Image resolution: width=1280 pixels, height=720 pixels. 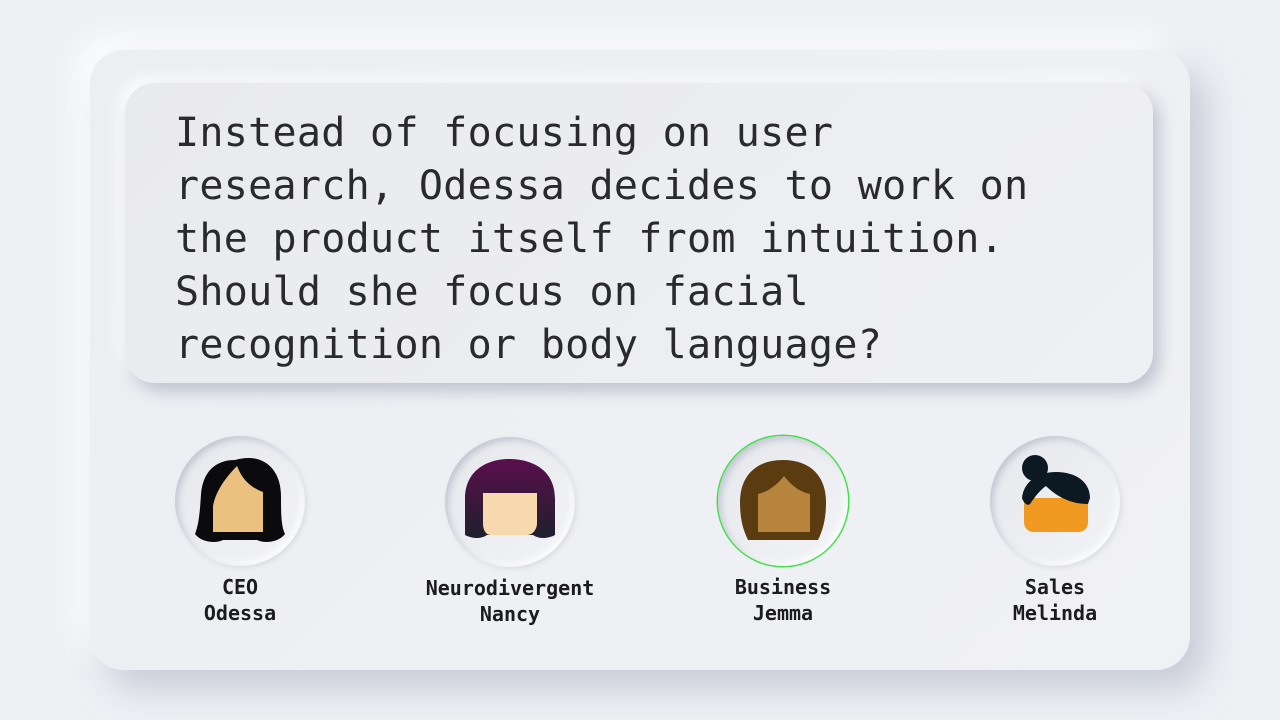 What do you see at coordinates (783, 587) in the screenshot?
I see `persona-role: Business` at bounding box center [783, 587].